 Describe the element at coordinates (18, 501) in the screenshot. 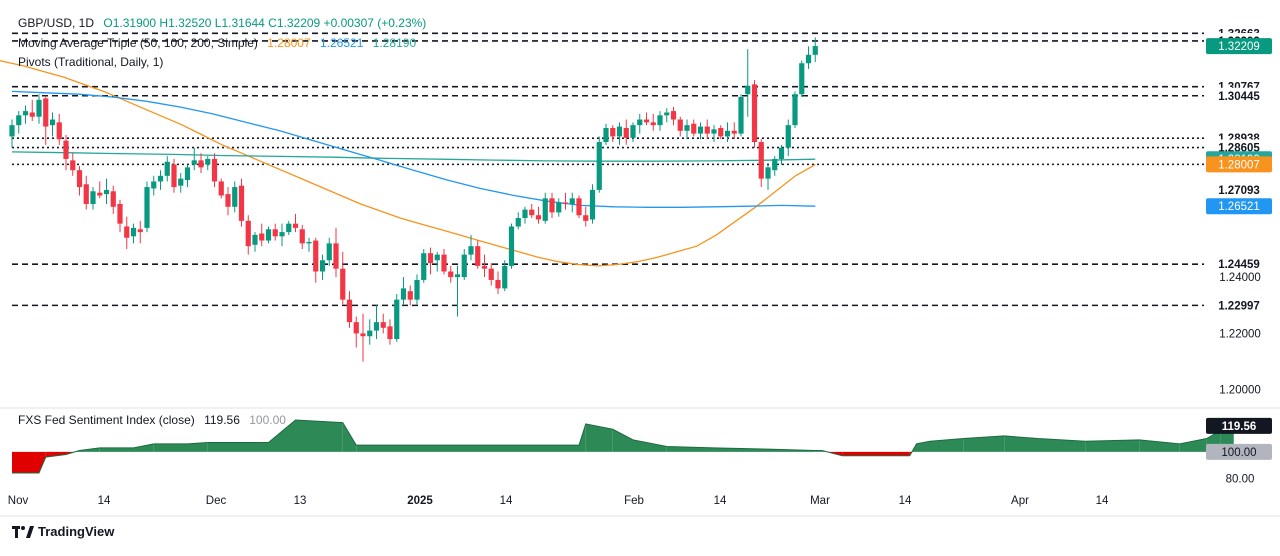

I see `date-label: Nov` at that location.